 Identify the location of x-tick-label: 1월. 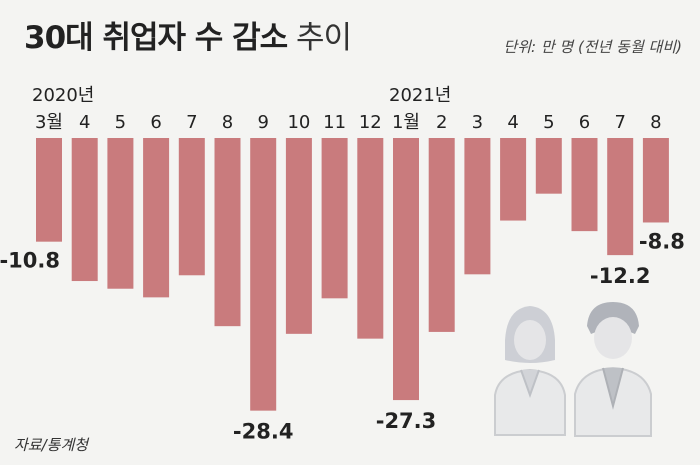
(406, 122).